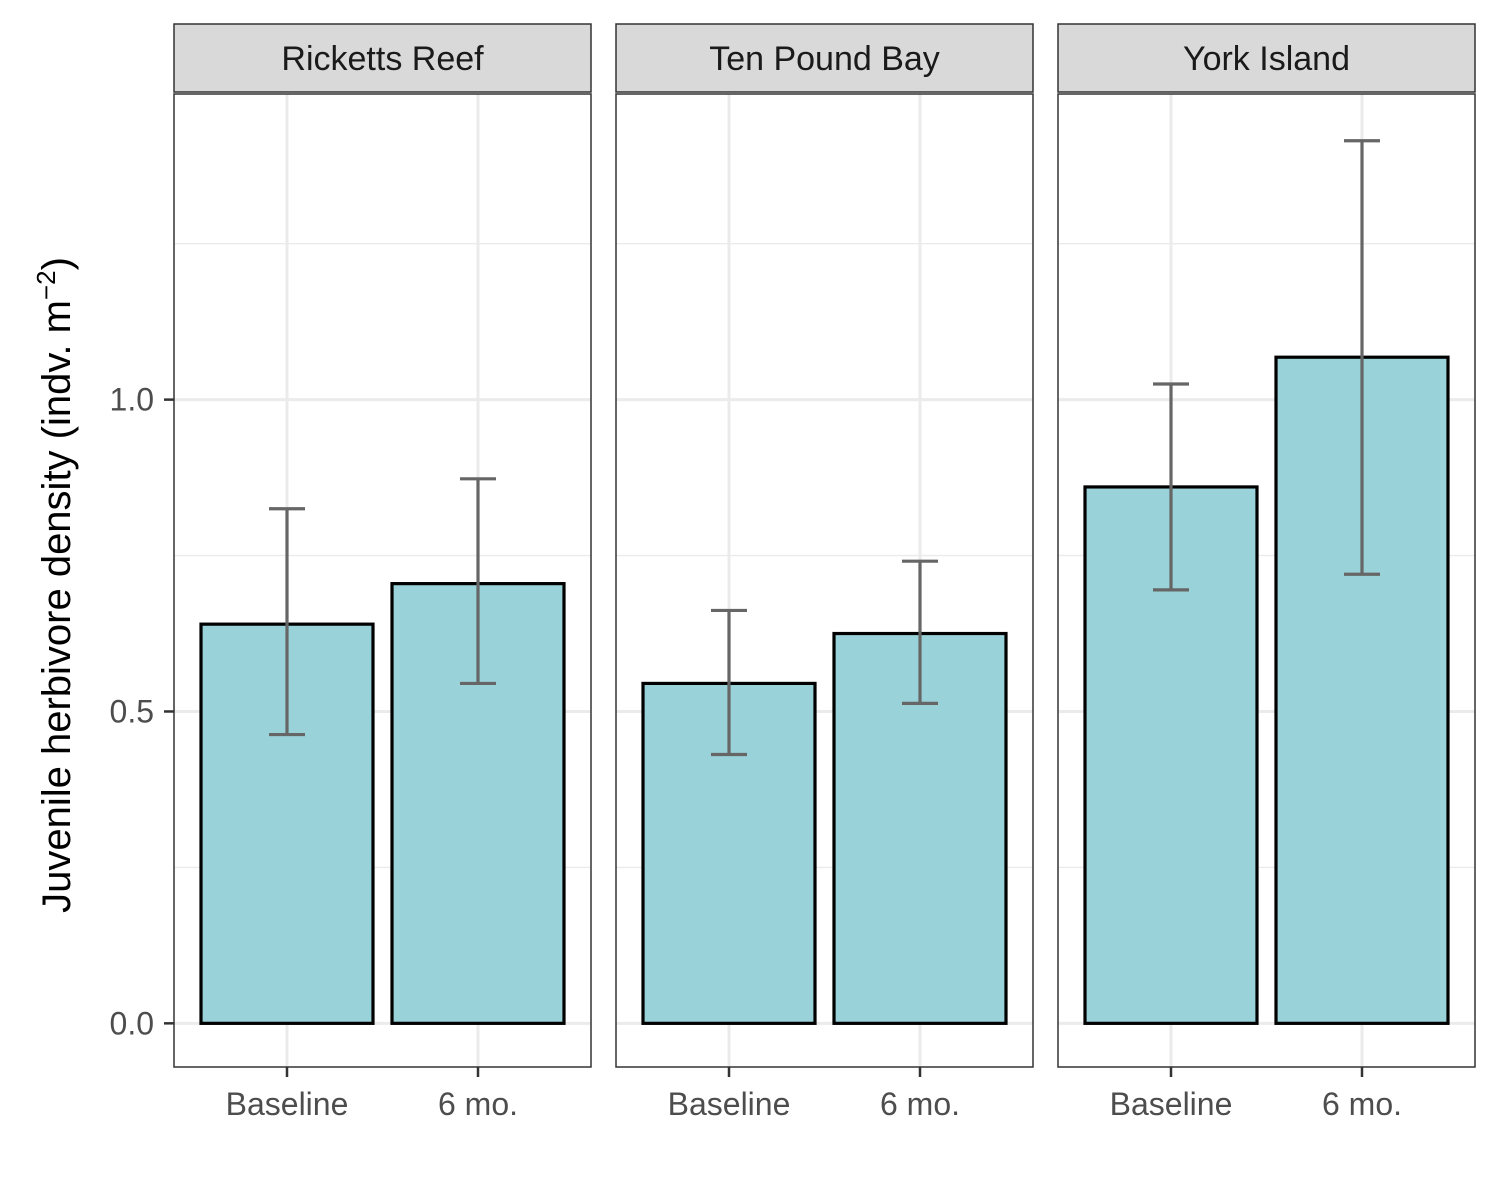 Image resolution: width=1500 pixels, height=1200 pixels. Describe the element at coordinates (132, 400) in the screenshot. I see `y-tick-label: 1.0` at that location.